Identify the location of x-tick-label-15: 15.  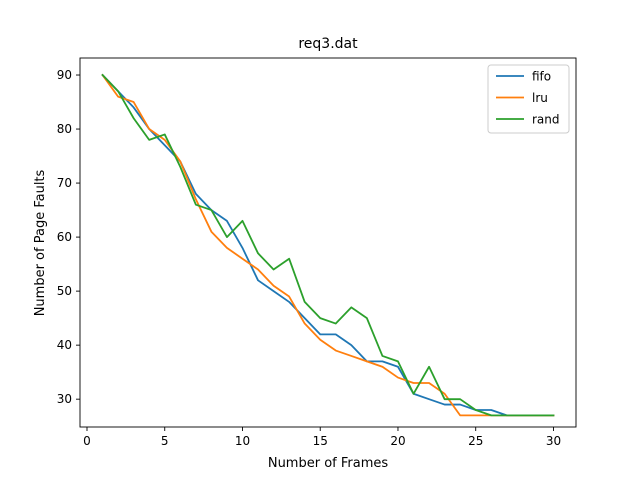
(320, 441).